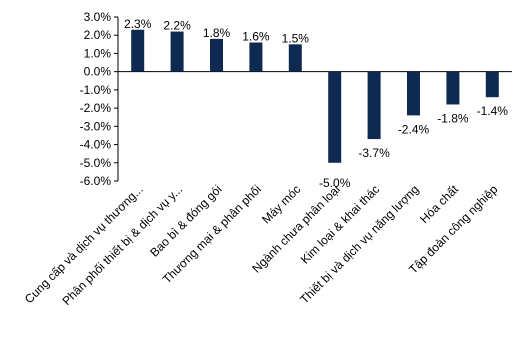 The height and width of the screenshot is (343, 514). What do you see at coordinates (96, 108) in the screenshot?
I see `y-tick-label: -2.0%` at bounding box center [96, 108].